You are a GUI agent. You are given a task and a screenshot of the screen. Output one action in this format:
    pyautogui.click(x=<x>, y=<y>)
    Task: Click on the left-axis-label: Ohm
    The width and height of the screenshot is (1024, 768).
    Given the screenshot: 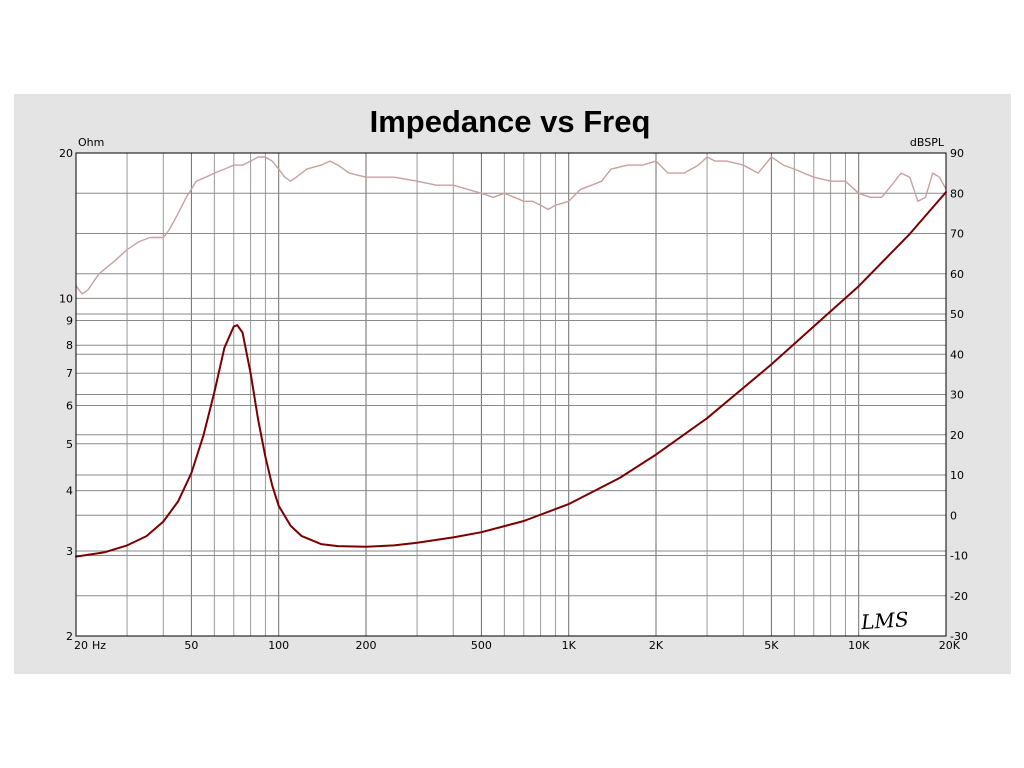 What is the action you would take?
    pyautogui.click(x=91, y=142)
    